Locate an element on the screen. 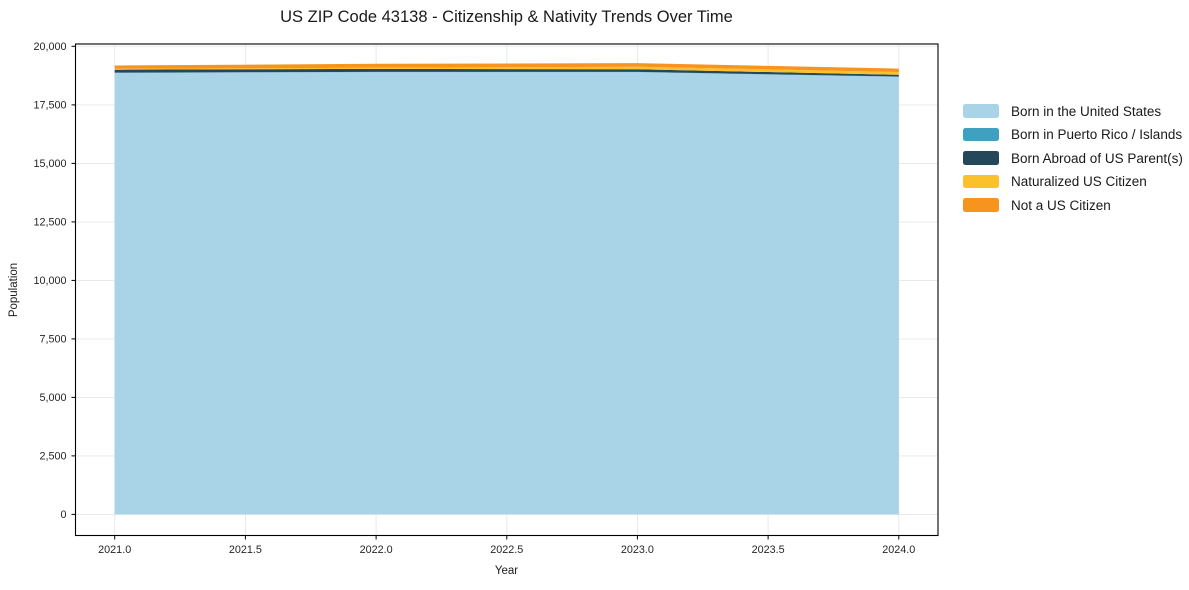 The width and height of the screenshot is (1189, 590). y-axis-label: Population is located at coordinates (14, 290).